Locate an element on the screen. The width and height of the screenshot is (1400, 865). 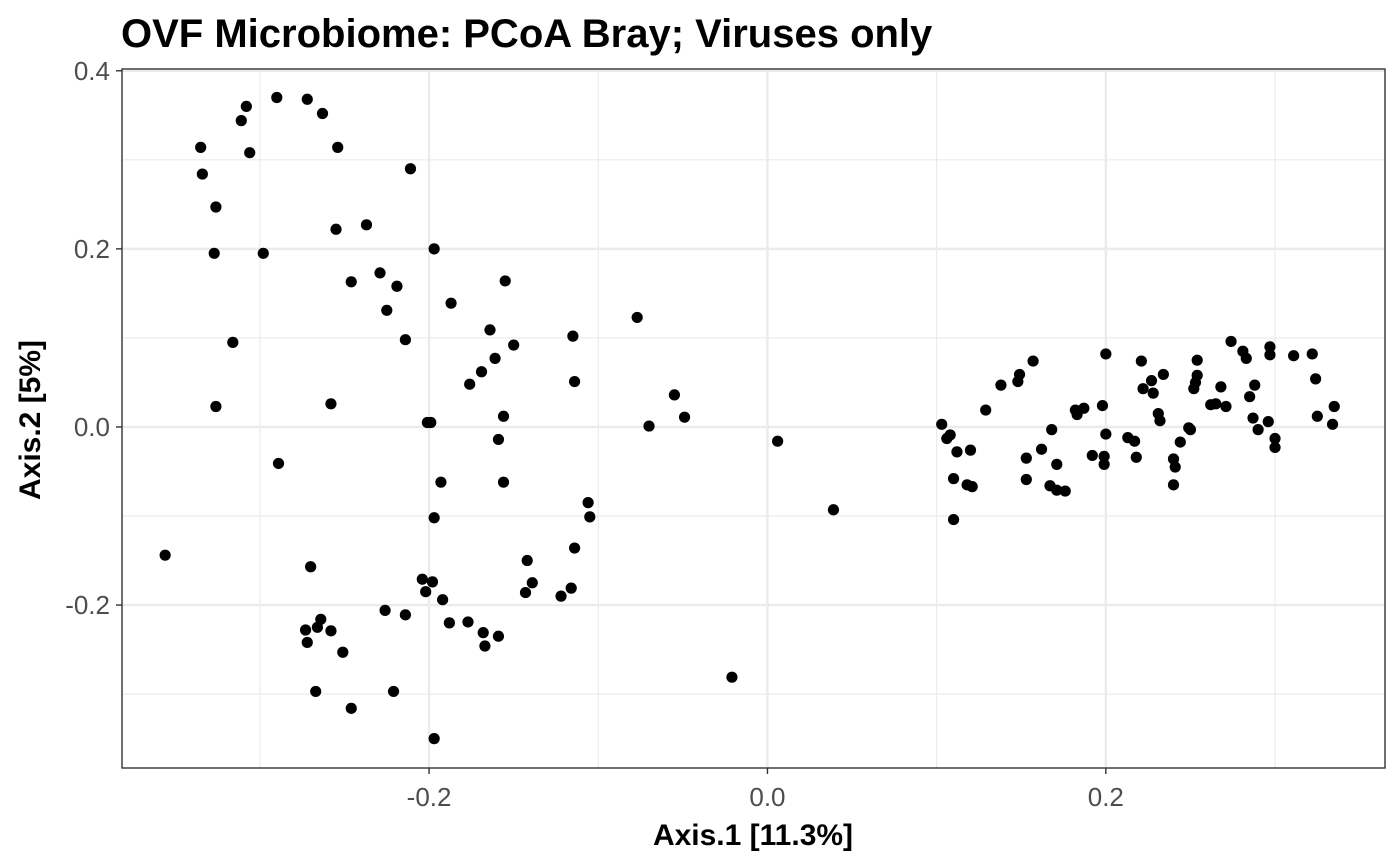
y-tick-label: 0.2 is located at coordinates (92, 249).